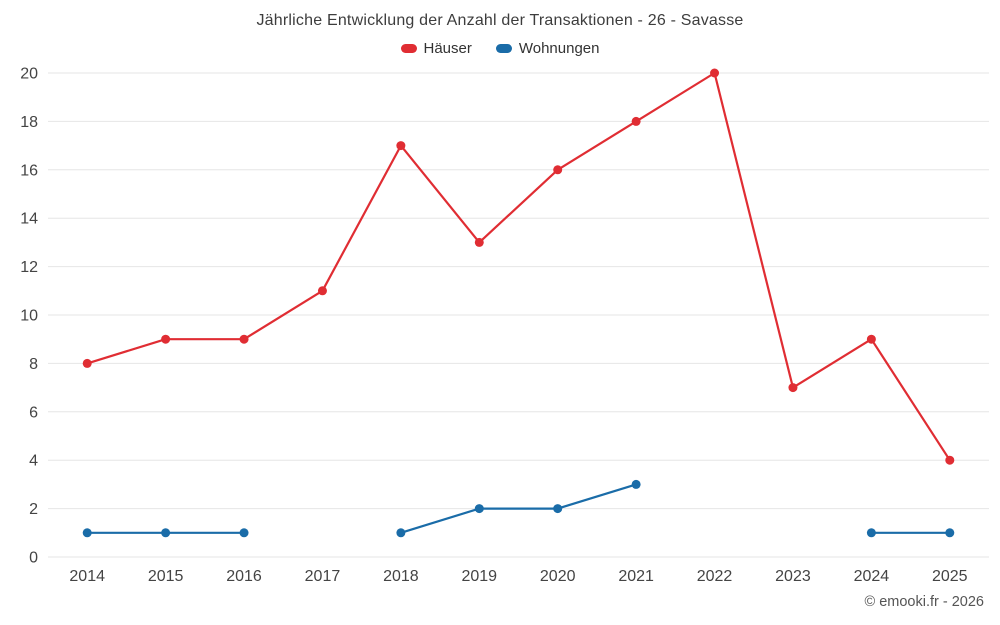 The width and height of the screenshot is (1000, 625). I want to click on y-tick-label: 2, so click(33, 509).